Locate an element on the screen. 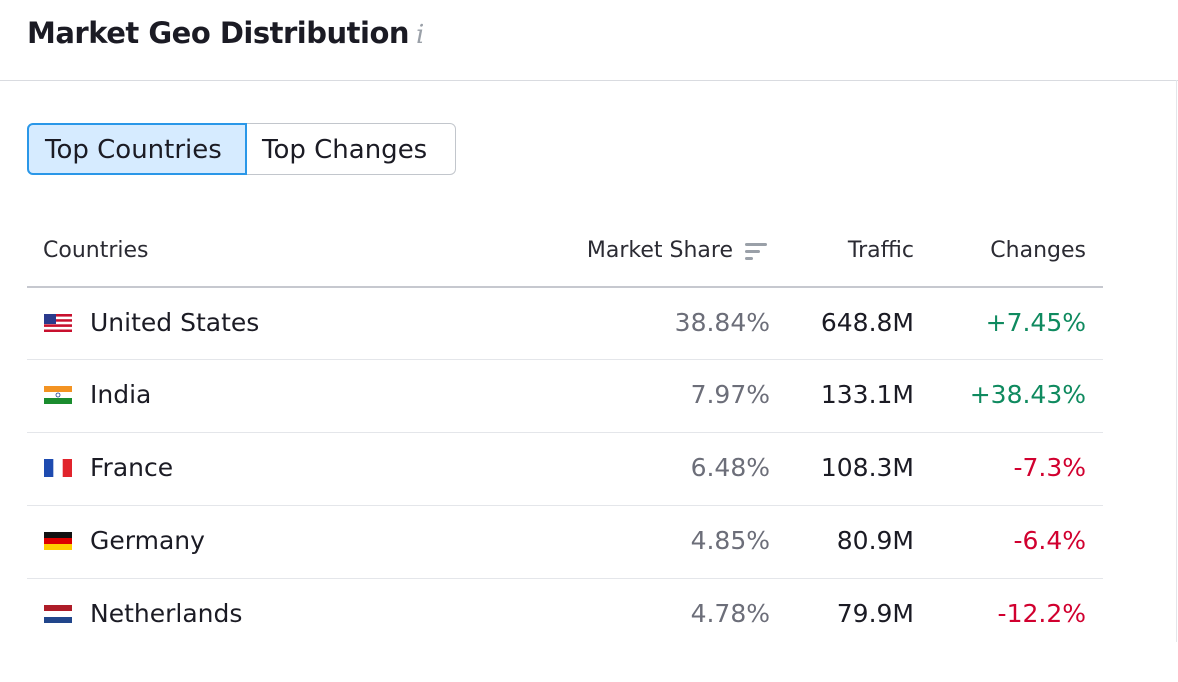 This screenshot has width=1178, height=682. traffic: 108.3M is located at coordinates (867, 467).